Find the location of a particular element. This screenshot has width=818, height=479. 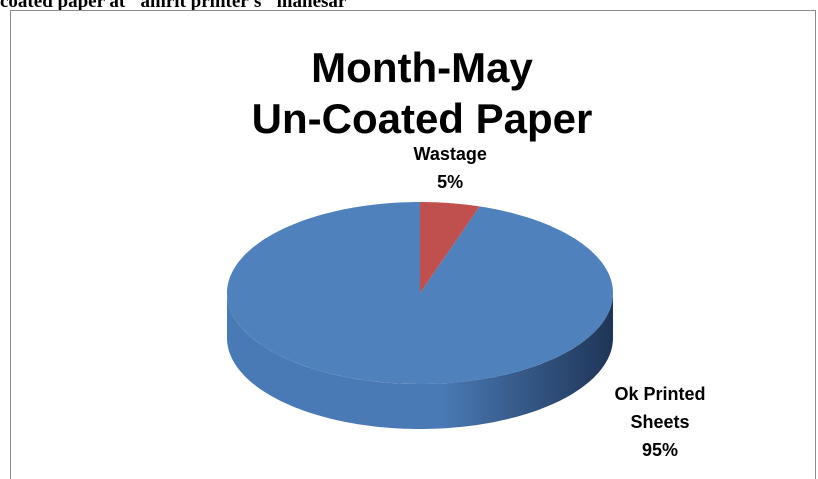

pie-label-1-line-0: Wastage is located at coordinates (450, 154).